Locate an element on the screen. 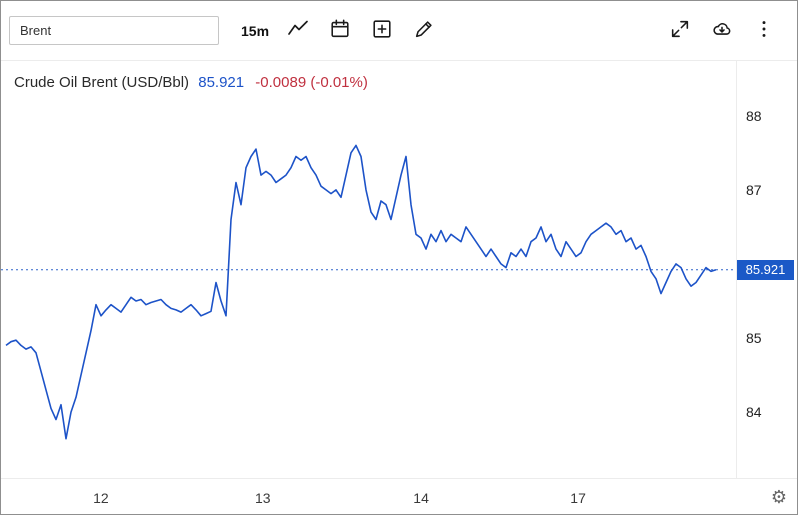 This screenshot has width=800, height=517. x-axis-tick-label: 13 is located at coordinates (263, 498).